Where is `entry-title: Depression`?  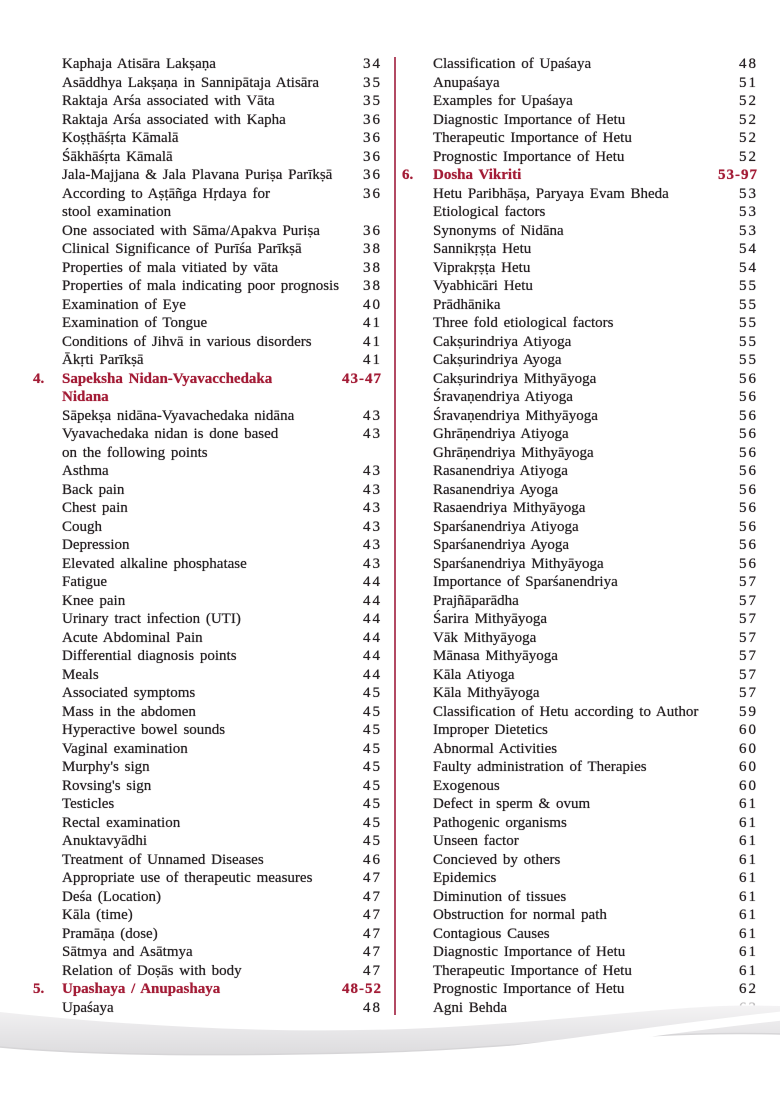
entry-title: Depression is located at coordinates (96, 545).